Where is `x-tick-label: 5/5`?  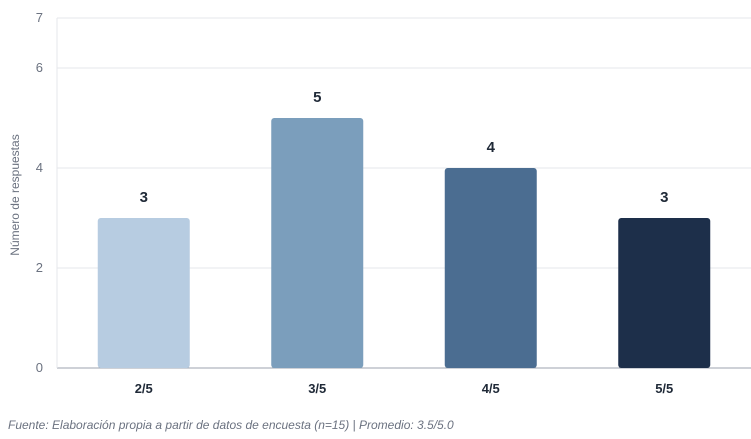
x-tick-label: 5/5 is located at coordinates (664, 388).